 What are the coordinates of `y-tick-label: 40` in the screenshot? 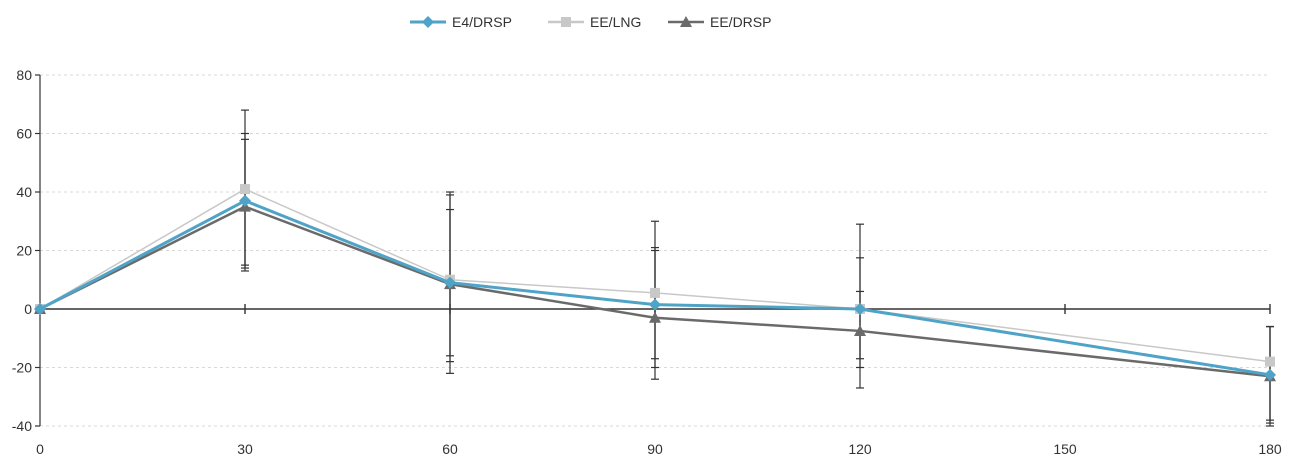 It's located at (24, 192).